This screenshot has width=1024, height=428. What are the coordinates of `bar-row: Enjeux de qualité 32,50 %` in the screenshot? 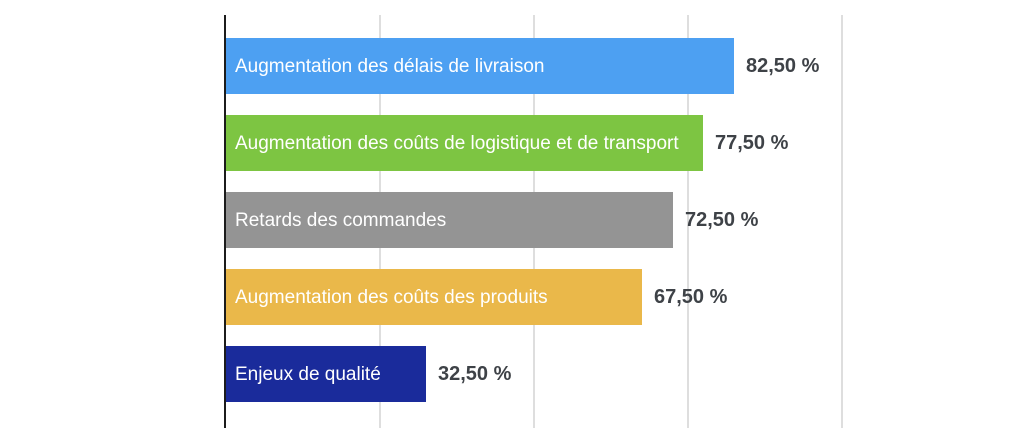 It's located at (426, 374).